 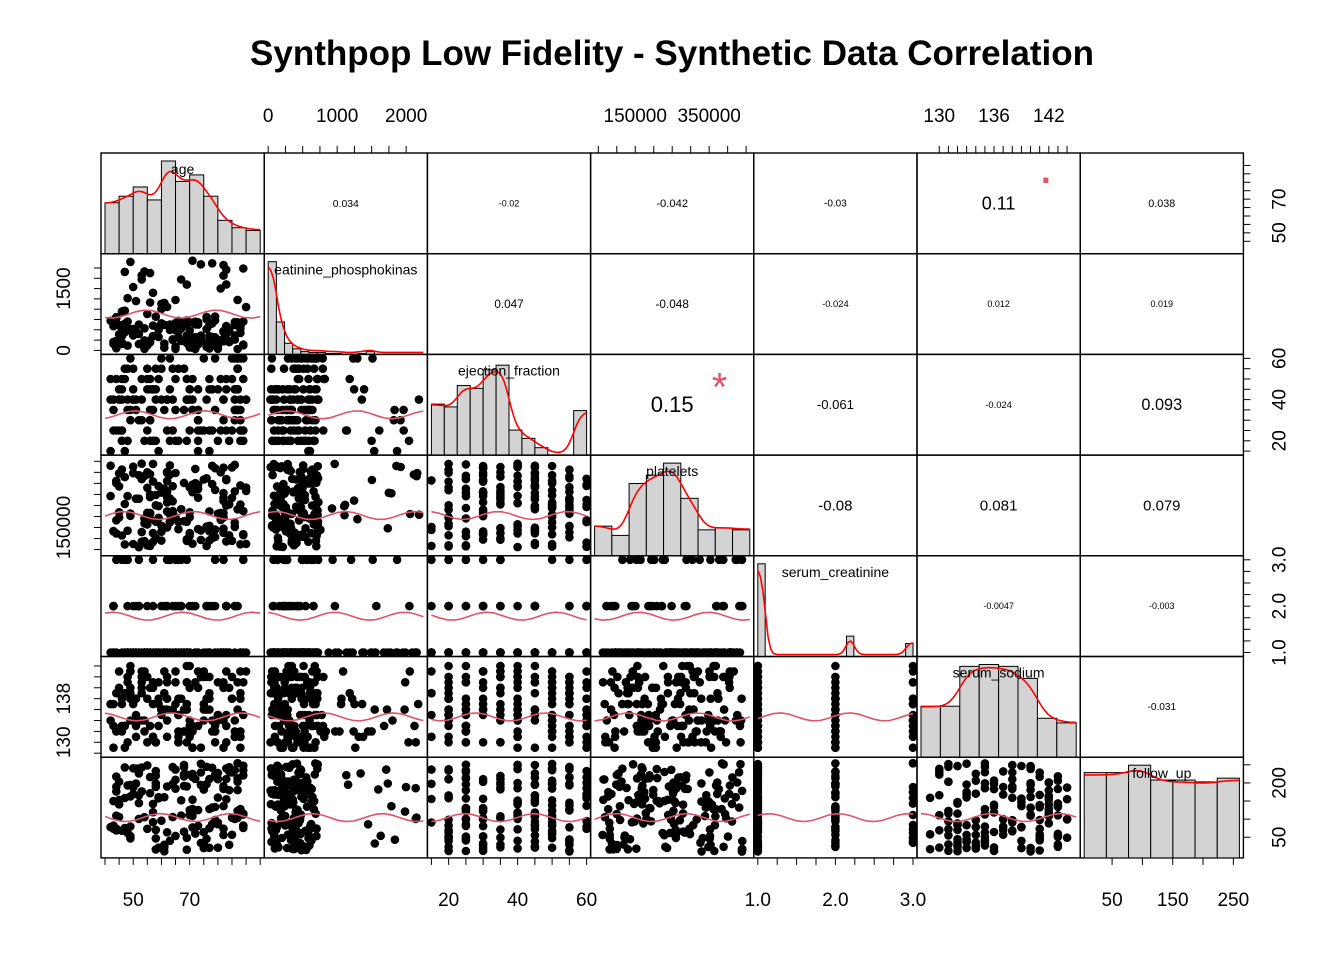 I want to click on panel-4-4: serum_creatinine, so click(x=835, y=606).